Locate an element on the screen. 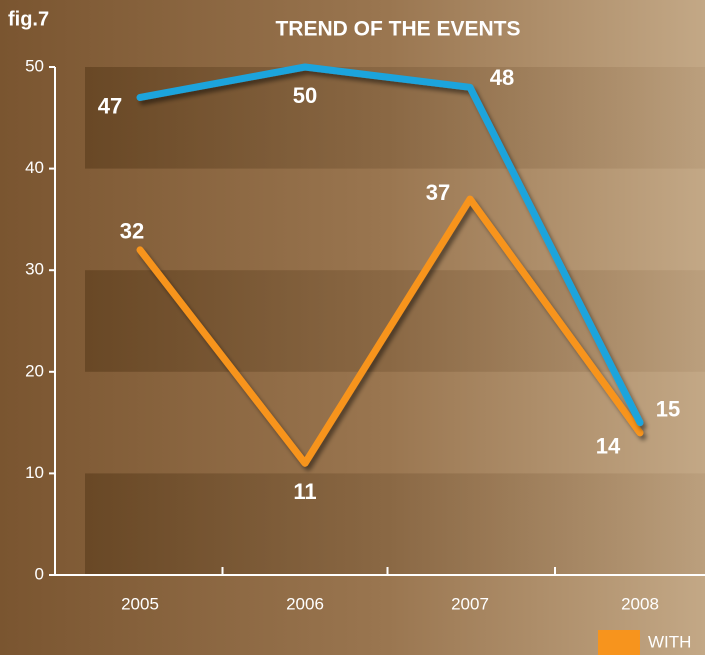 Image resolution: width=705 pixels, height=655 pixels. data-label: 47 is located at coordinates (110, 105).